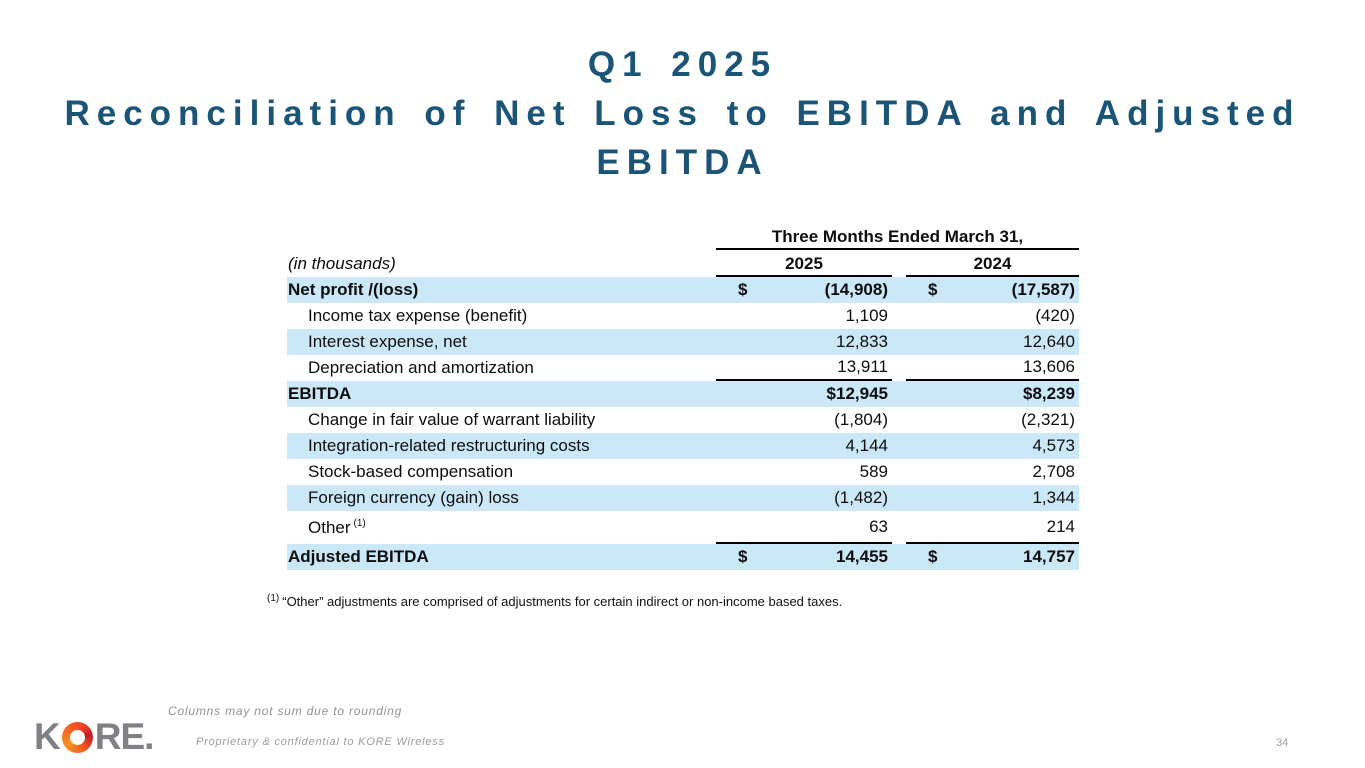 The image size is (1365, 768). I want to click on row-interest-expense: Interest expense, net 12,833 12,640, so click(683, 342).